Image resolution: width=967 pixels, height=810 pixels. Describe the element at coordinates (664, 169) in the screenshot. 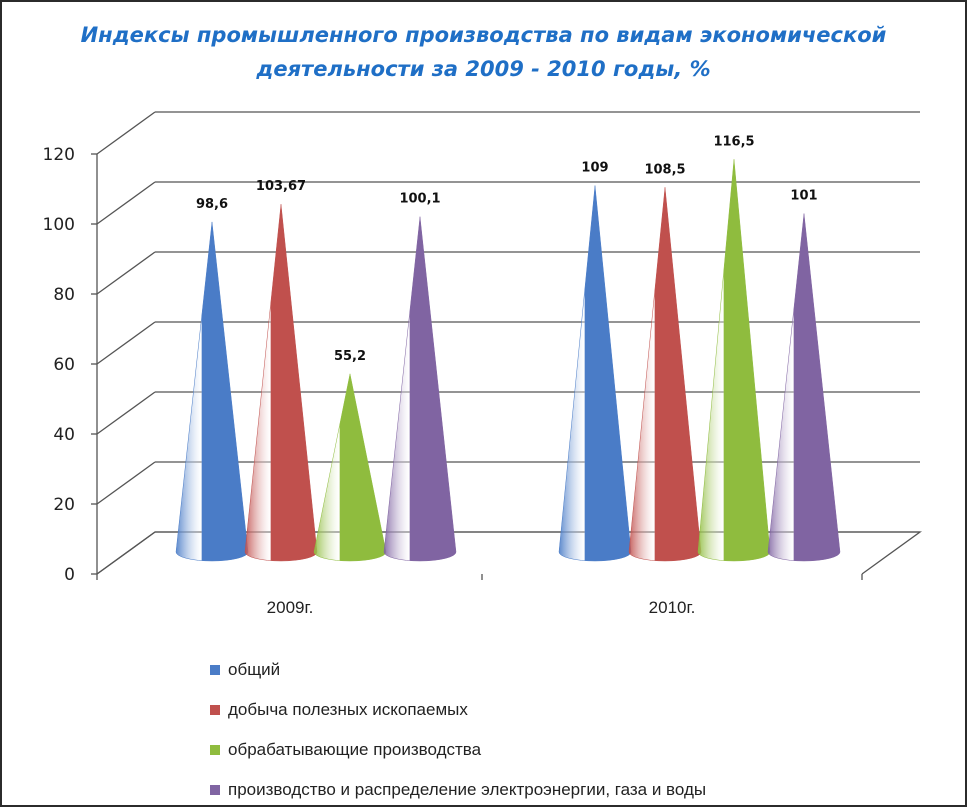

I see `data-label: 108,5` at that location.